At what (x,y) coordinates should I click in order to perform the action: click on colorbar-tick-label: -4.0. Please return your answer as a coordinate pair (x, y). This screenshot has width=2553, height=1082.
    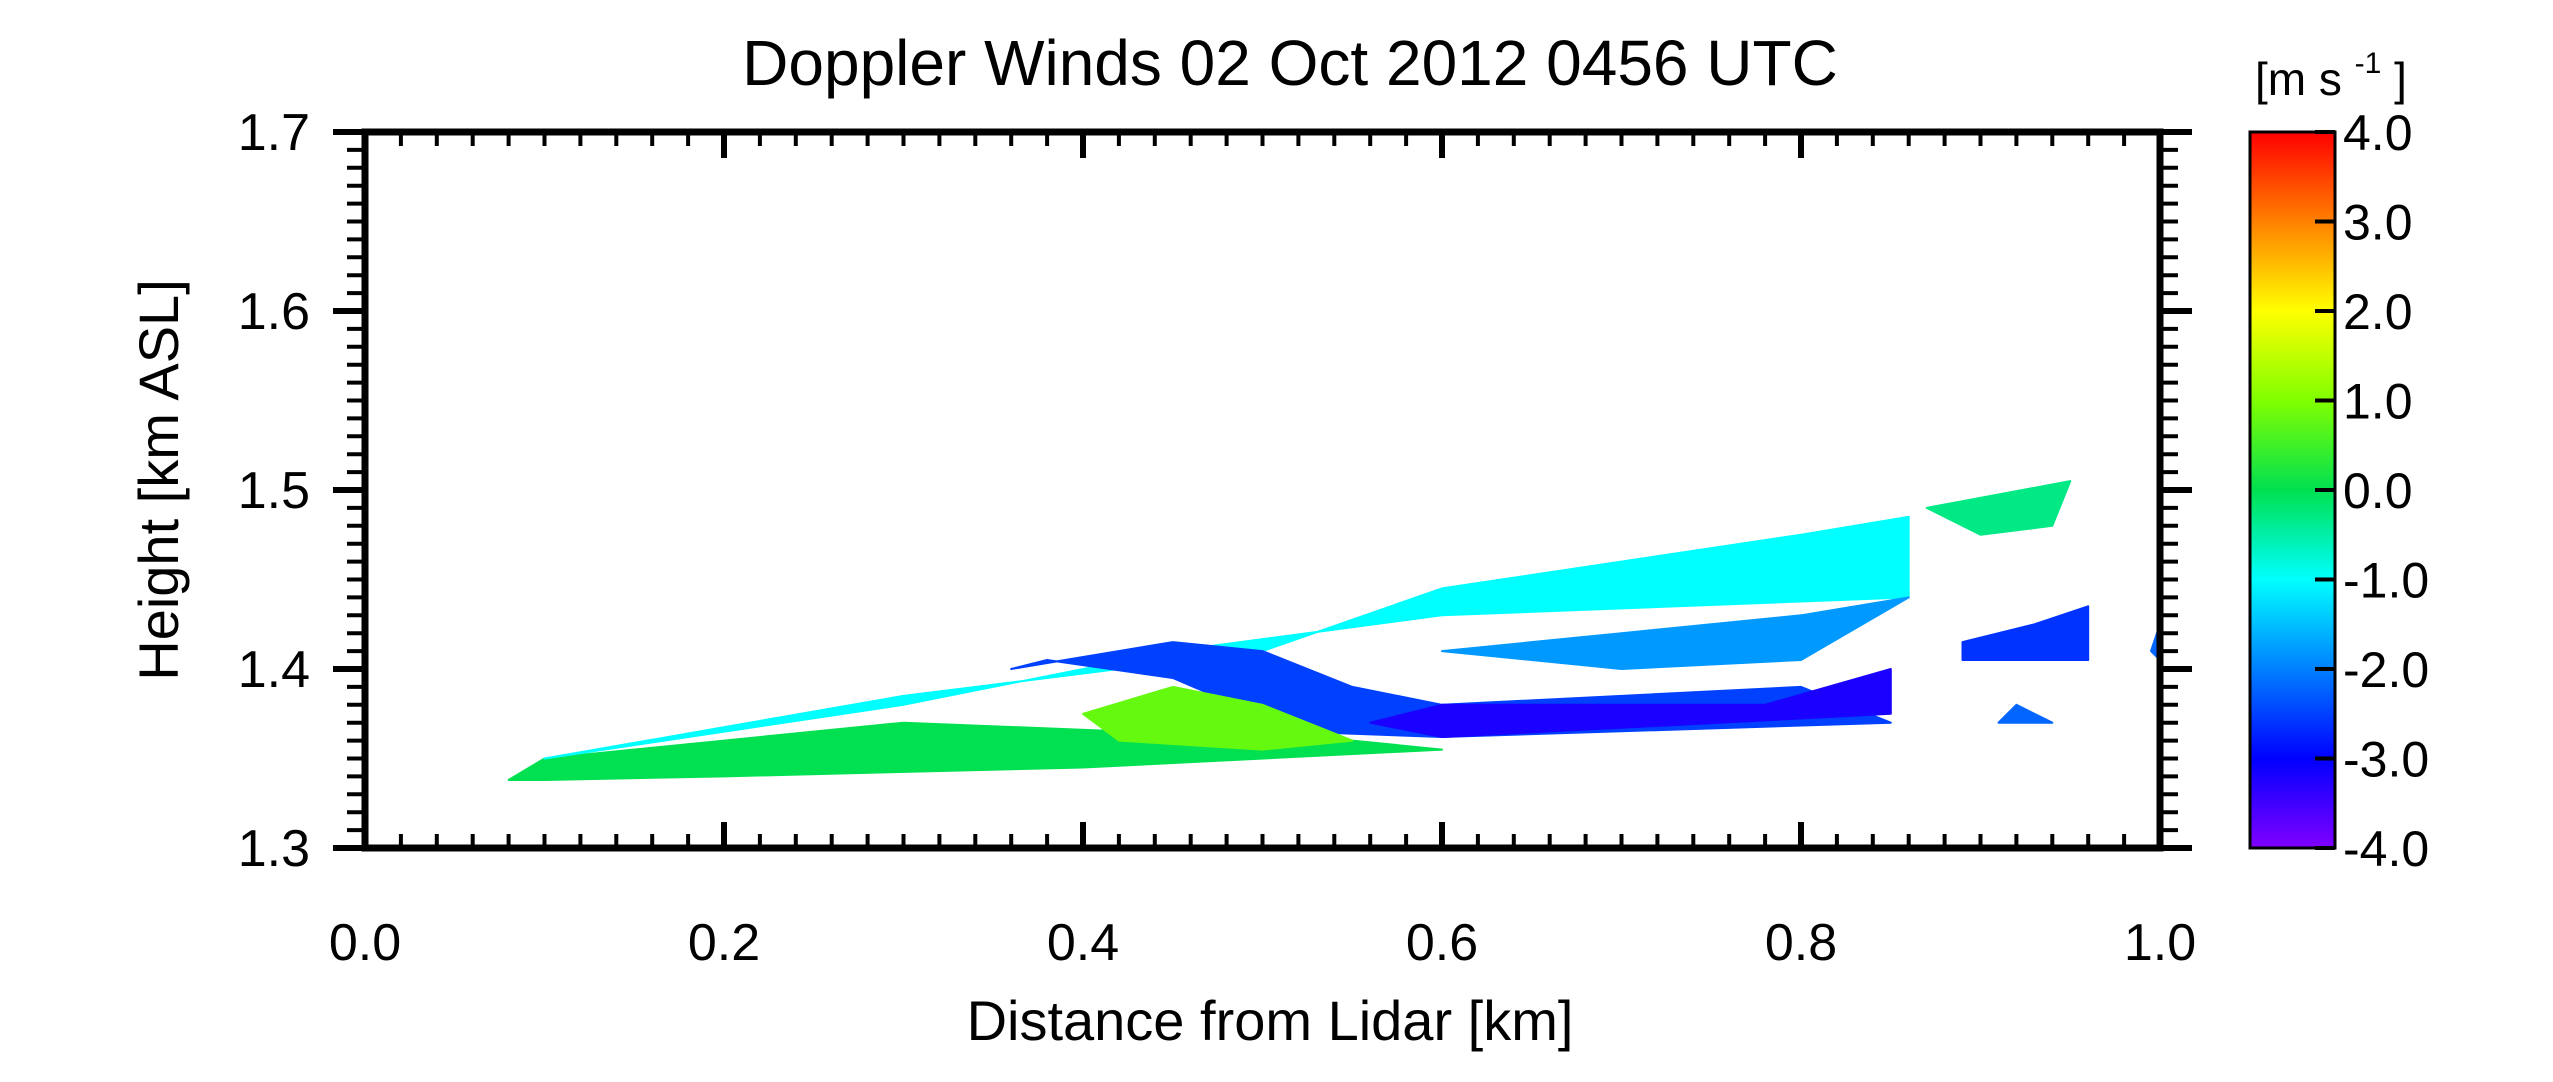
    Looking at the image, I should click on (2386, 849).